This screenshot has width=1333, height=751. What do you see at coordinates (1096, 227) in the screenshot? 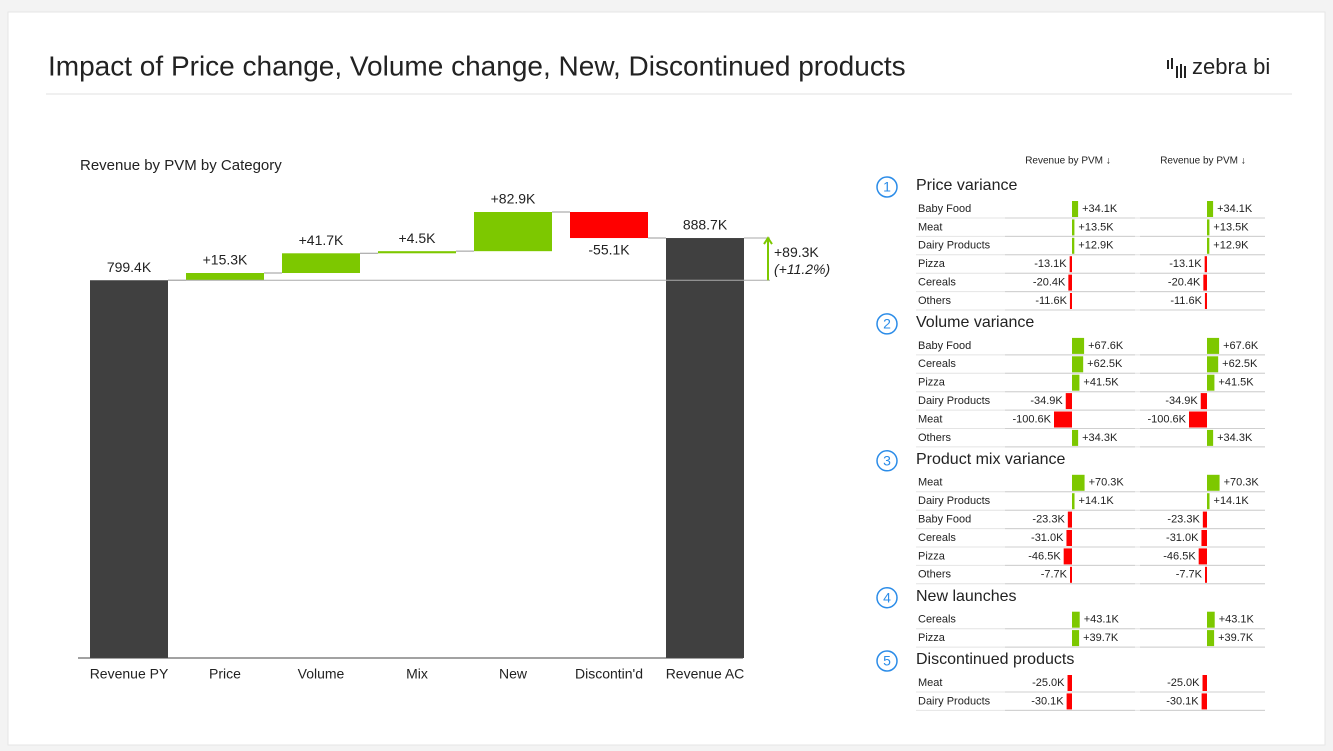
I see `row-value: +13.5K` at bounding box center [1096, 227].